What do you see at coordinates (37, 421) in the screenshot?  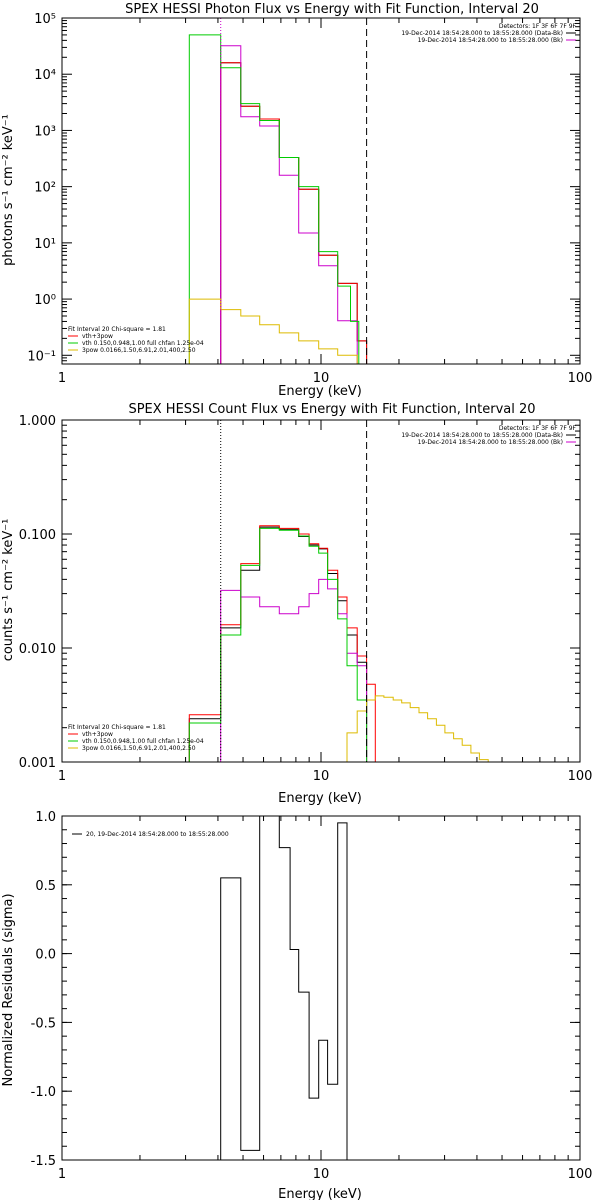 I see `y-tick-label: 1.000` at bounding box center [37, 421].